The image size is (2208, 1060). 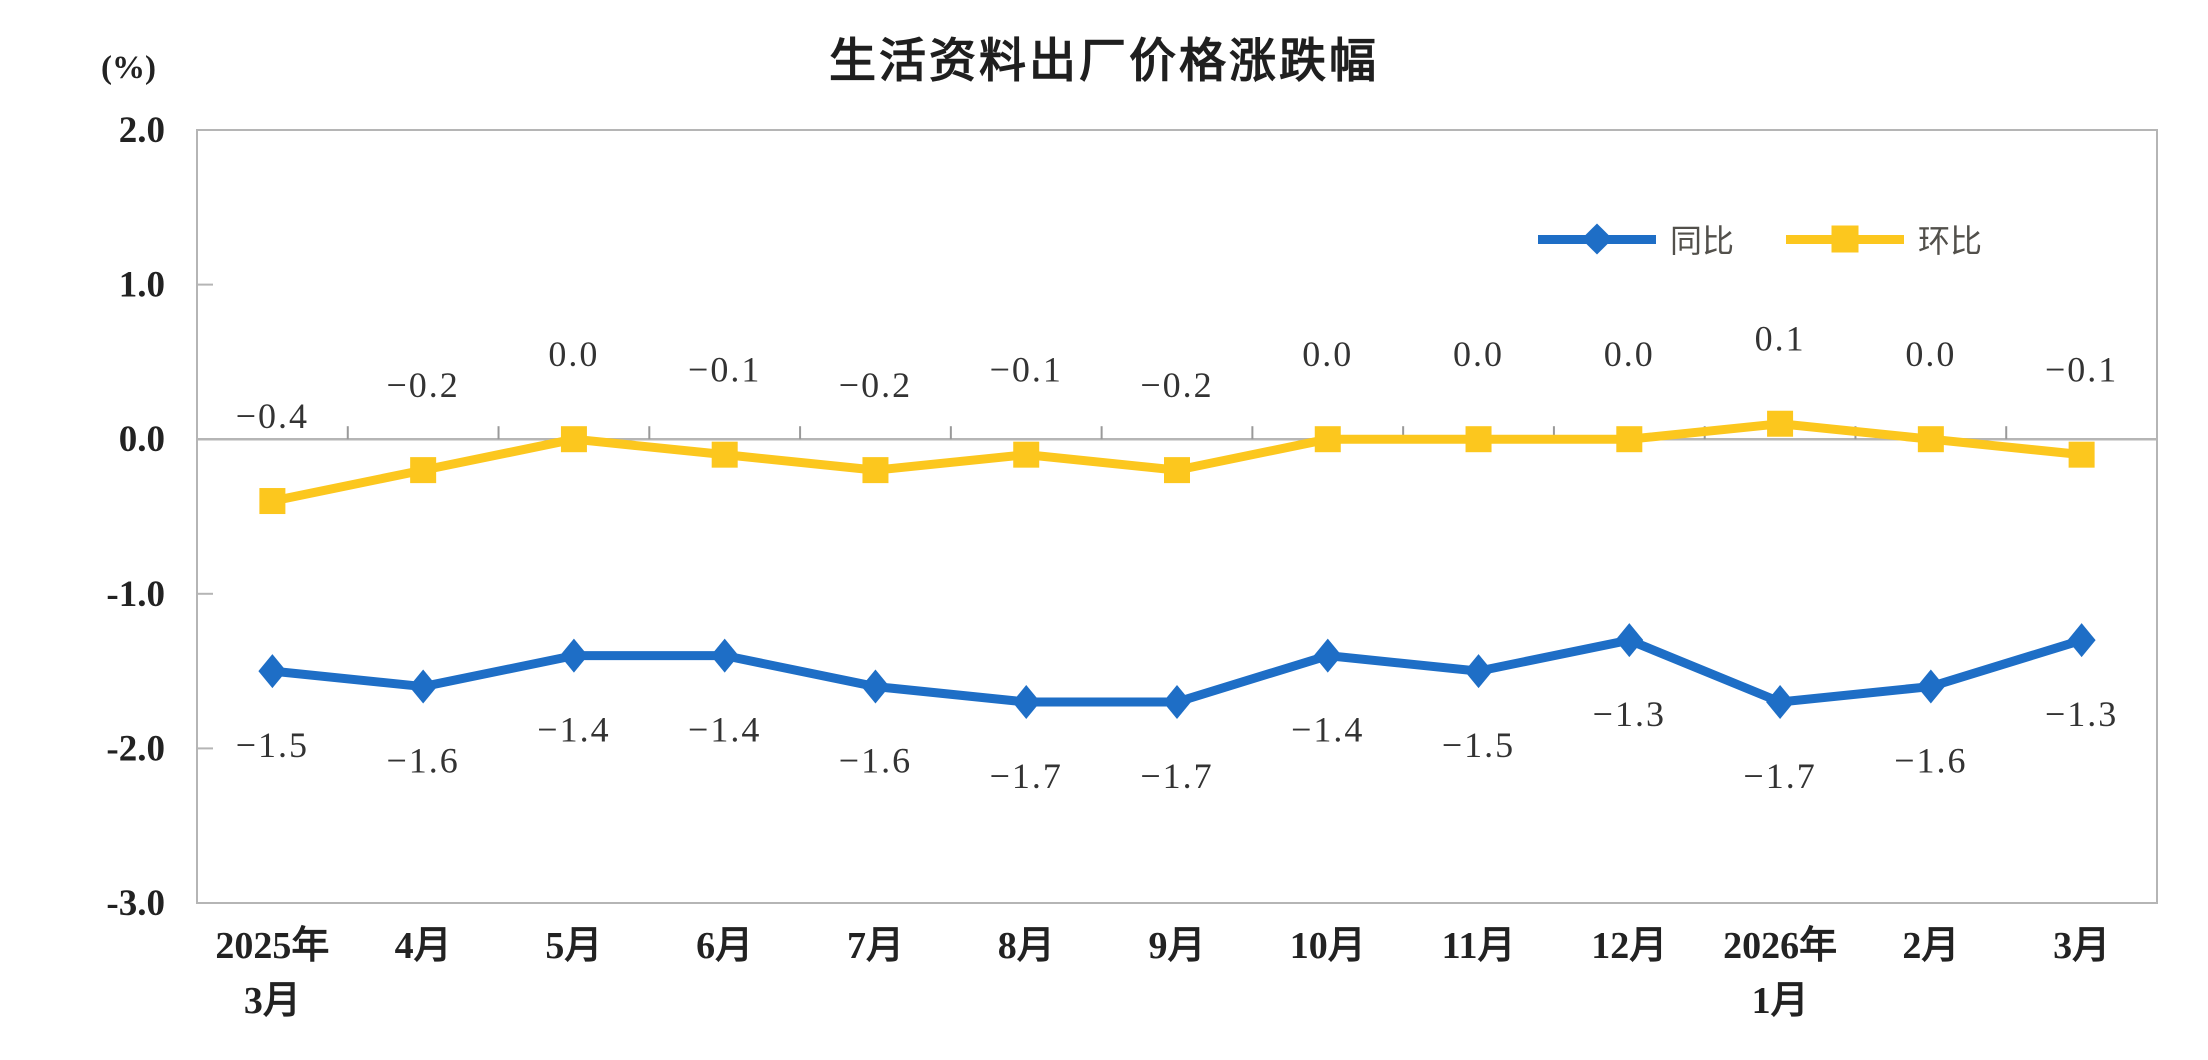 What do you see at coordinates (135, 594) in the screenshot?
I see `y-tick-label: -1.0` at bounding box center [135, 594].